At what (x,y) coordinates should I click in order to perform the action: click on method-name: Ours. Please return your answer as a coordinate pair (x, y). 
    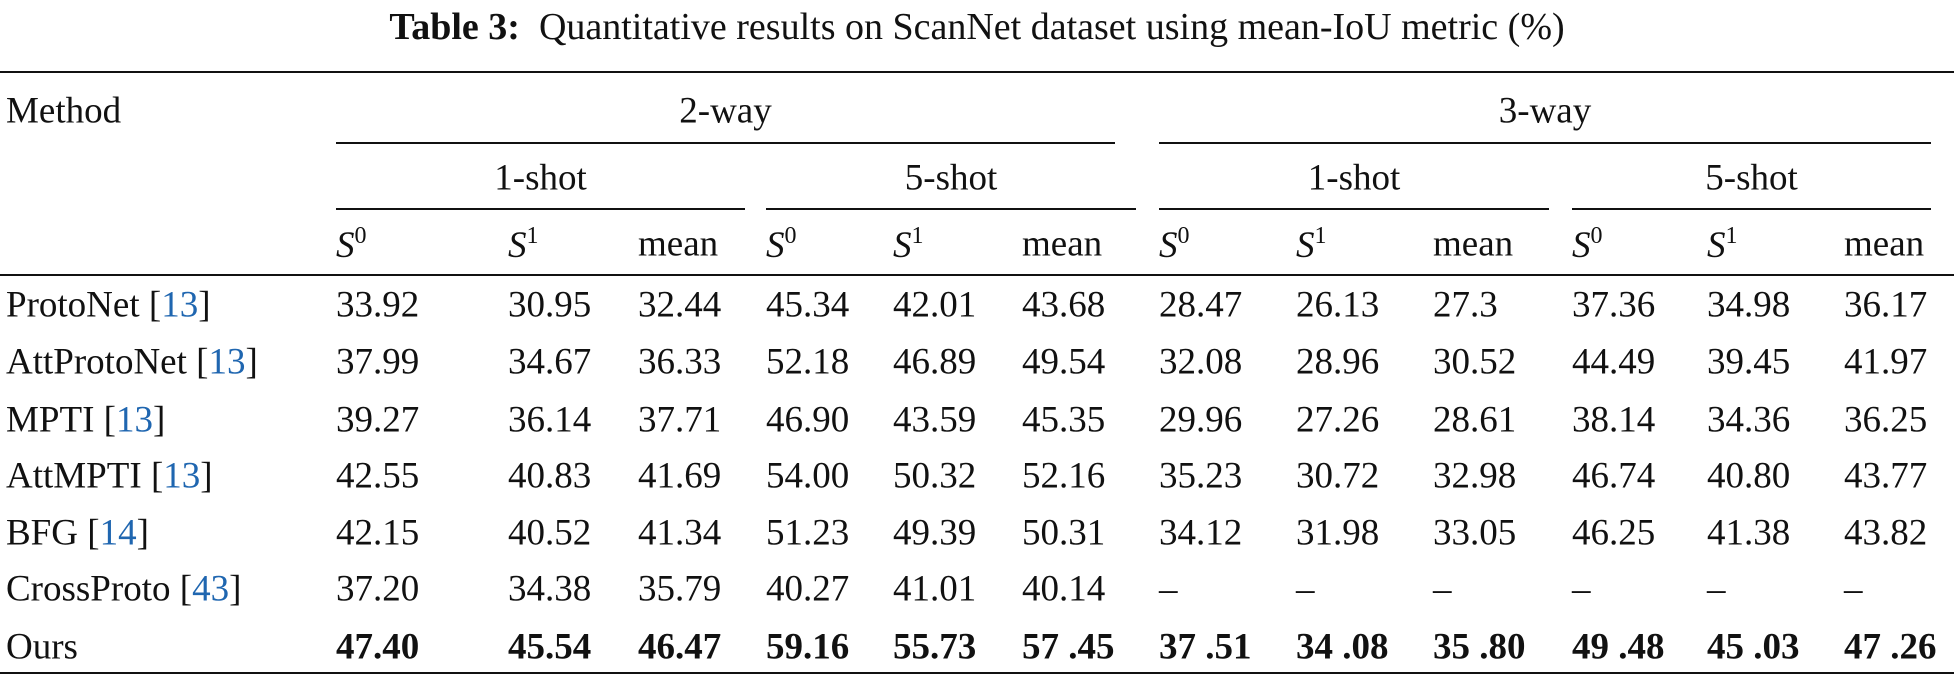
    Looking at the image, I should click on (42, 647).